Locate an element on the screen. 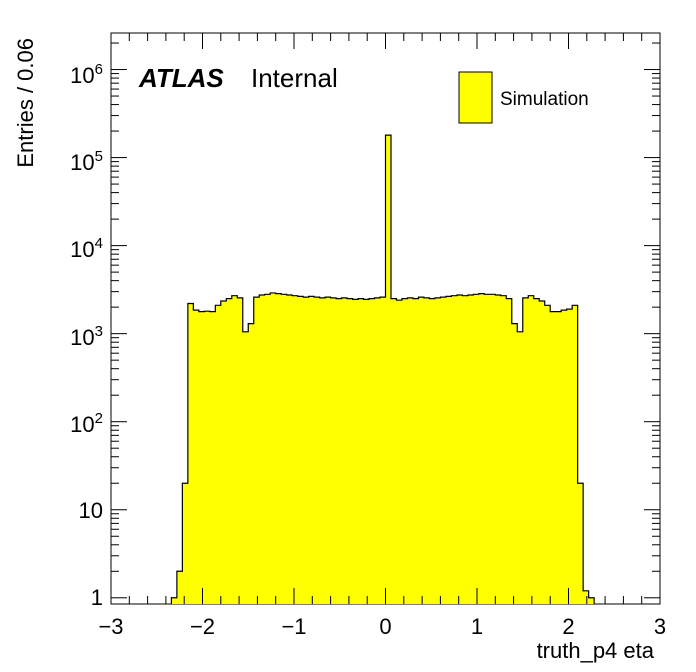 Image resolution: width=696 pixels, height=672 pixels. y-tick-label: 1 is located at coordinates (97, 597).